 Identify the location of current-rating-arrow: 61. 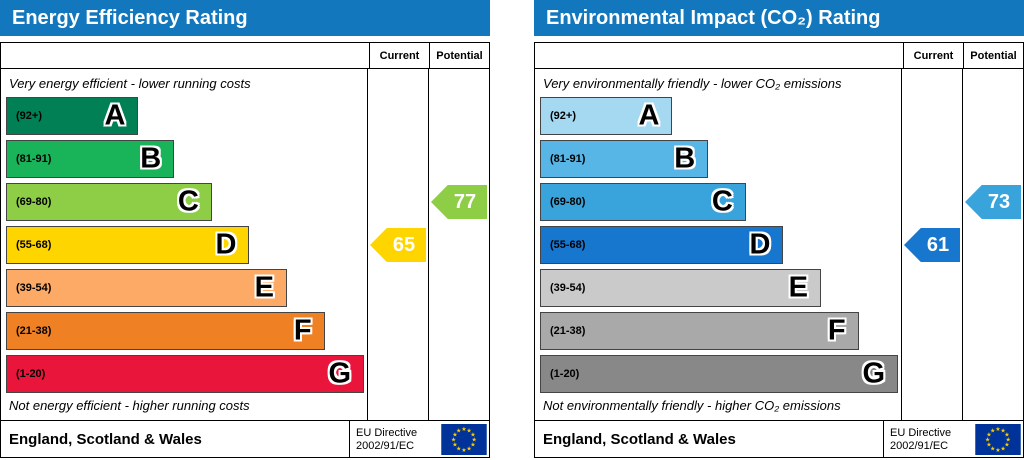
(932, 245).